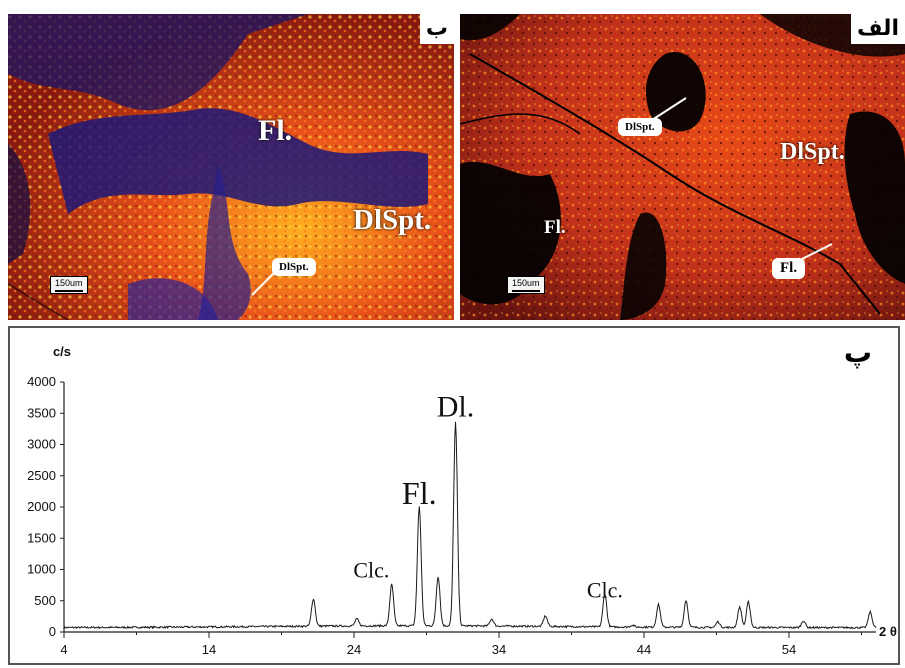 This screenshot has height=668, width=905. What do you see at coordinates (41, 475) in the screenshot?
I see `y-tick-label: 2500` at bounding box center [41, 475].